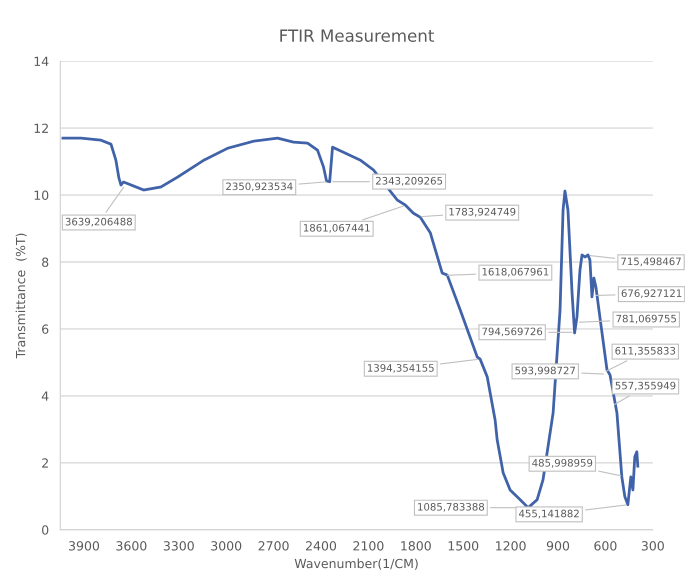 The height and width of the screenshot is (588, 685). What do you see at coordinates (646, 386) in the screenshot?
I see `annotation: 557,355949` at bounding box center [646, 386].